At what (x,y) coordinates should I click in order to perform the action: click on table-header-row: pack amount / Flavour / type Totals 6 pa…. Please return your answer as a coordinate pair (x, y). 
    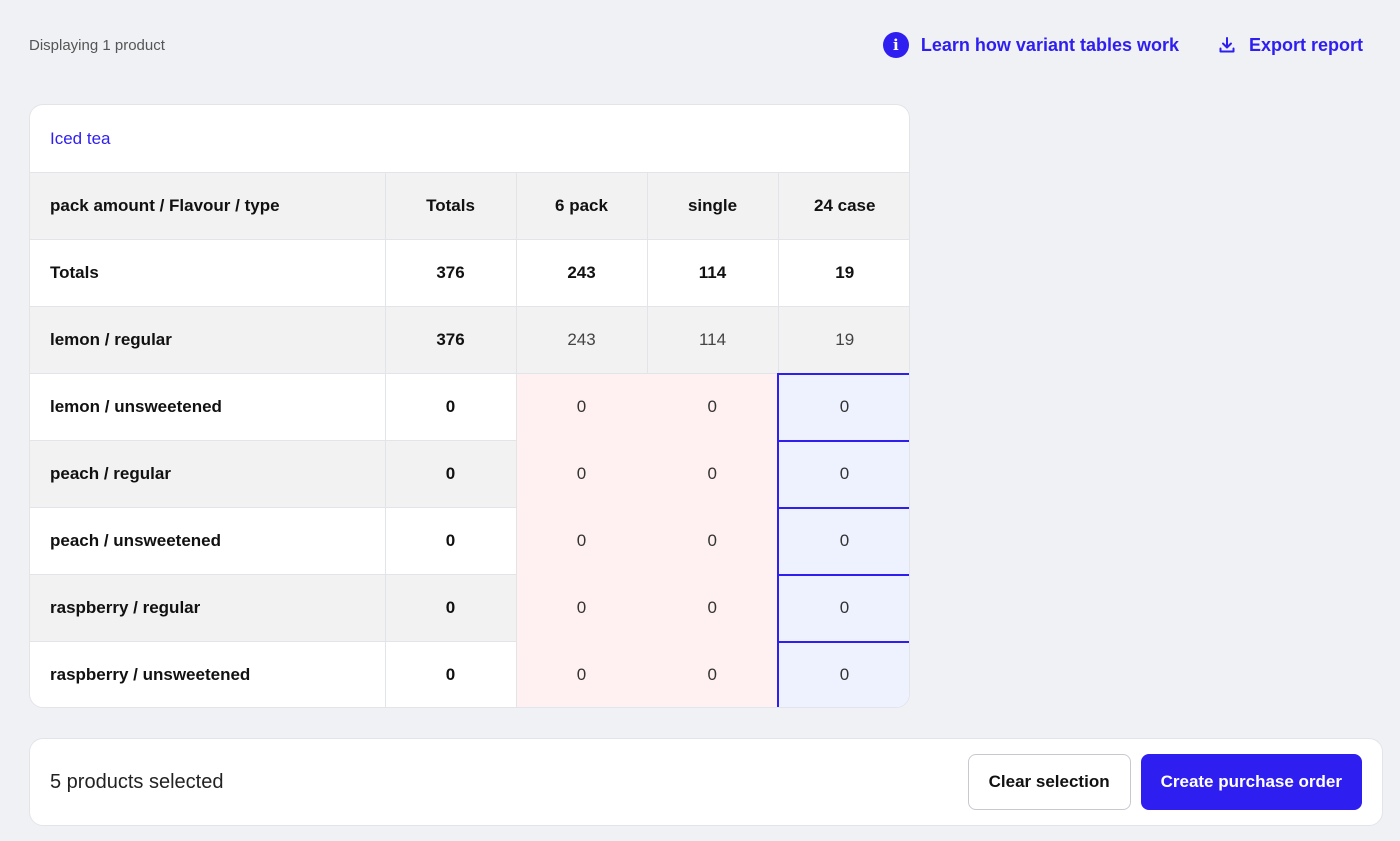
    Looking at the image, I should click on (469, 206).